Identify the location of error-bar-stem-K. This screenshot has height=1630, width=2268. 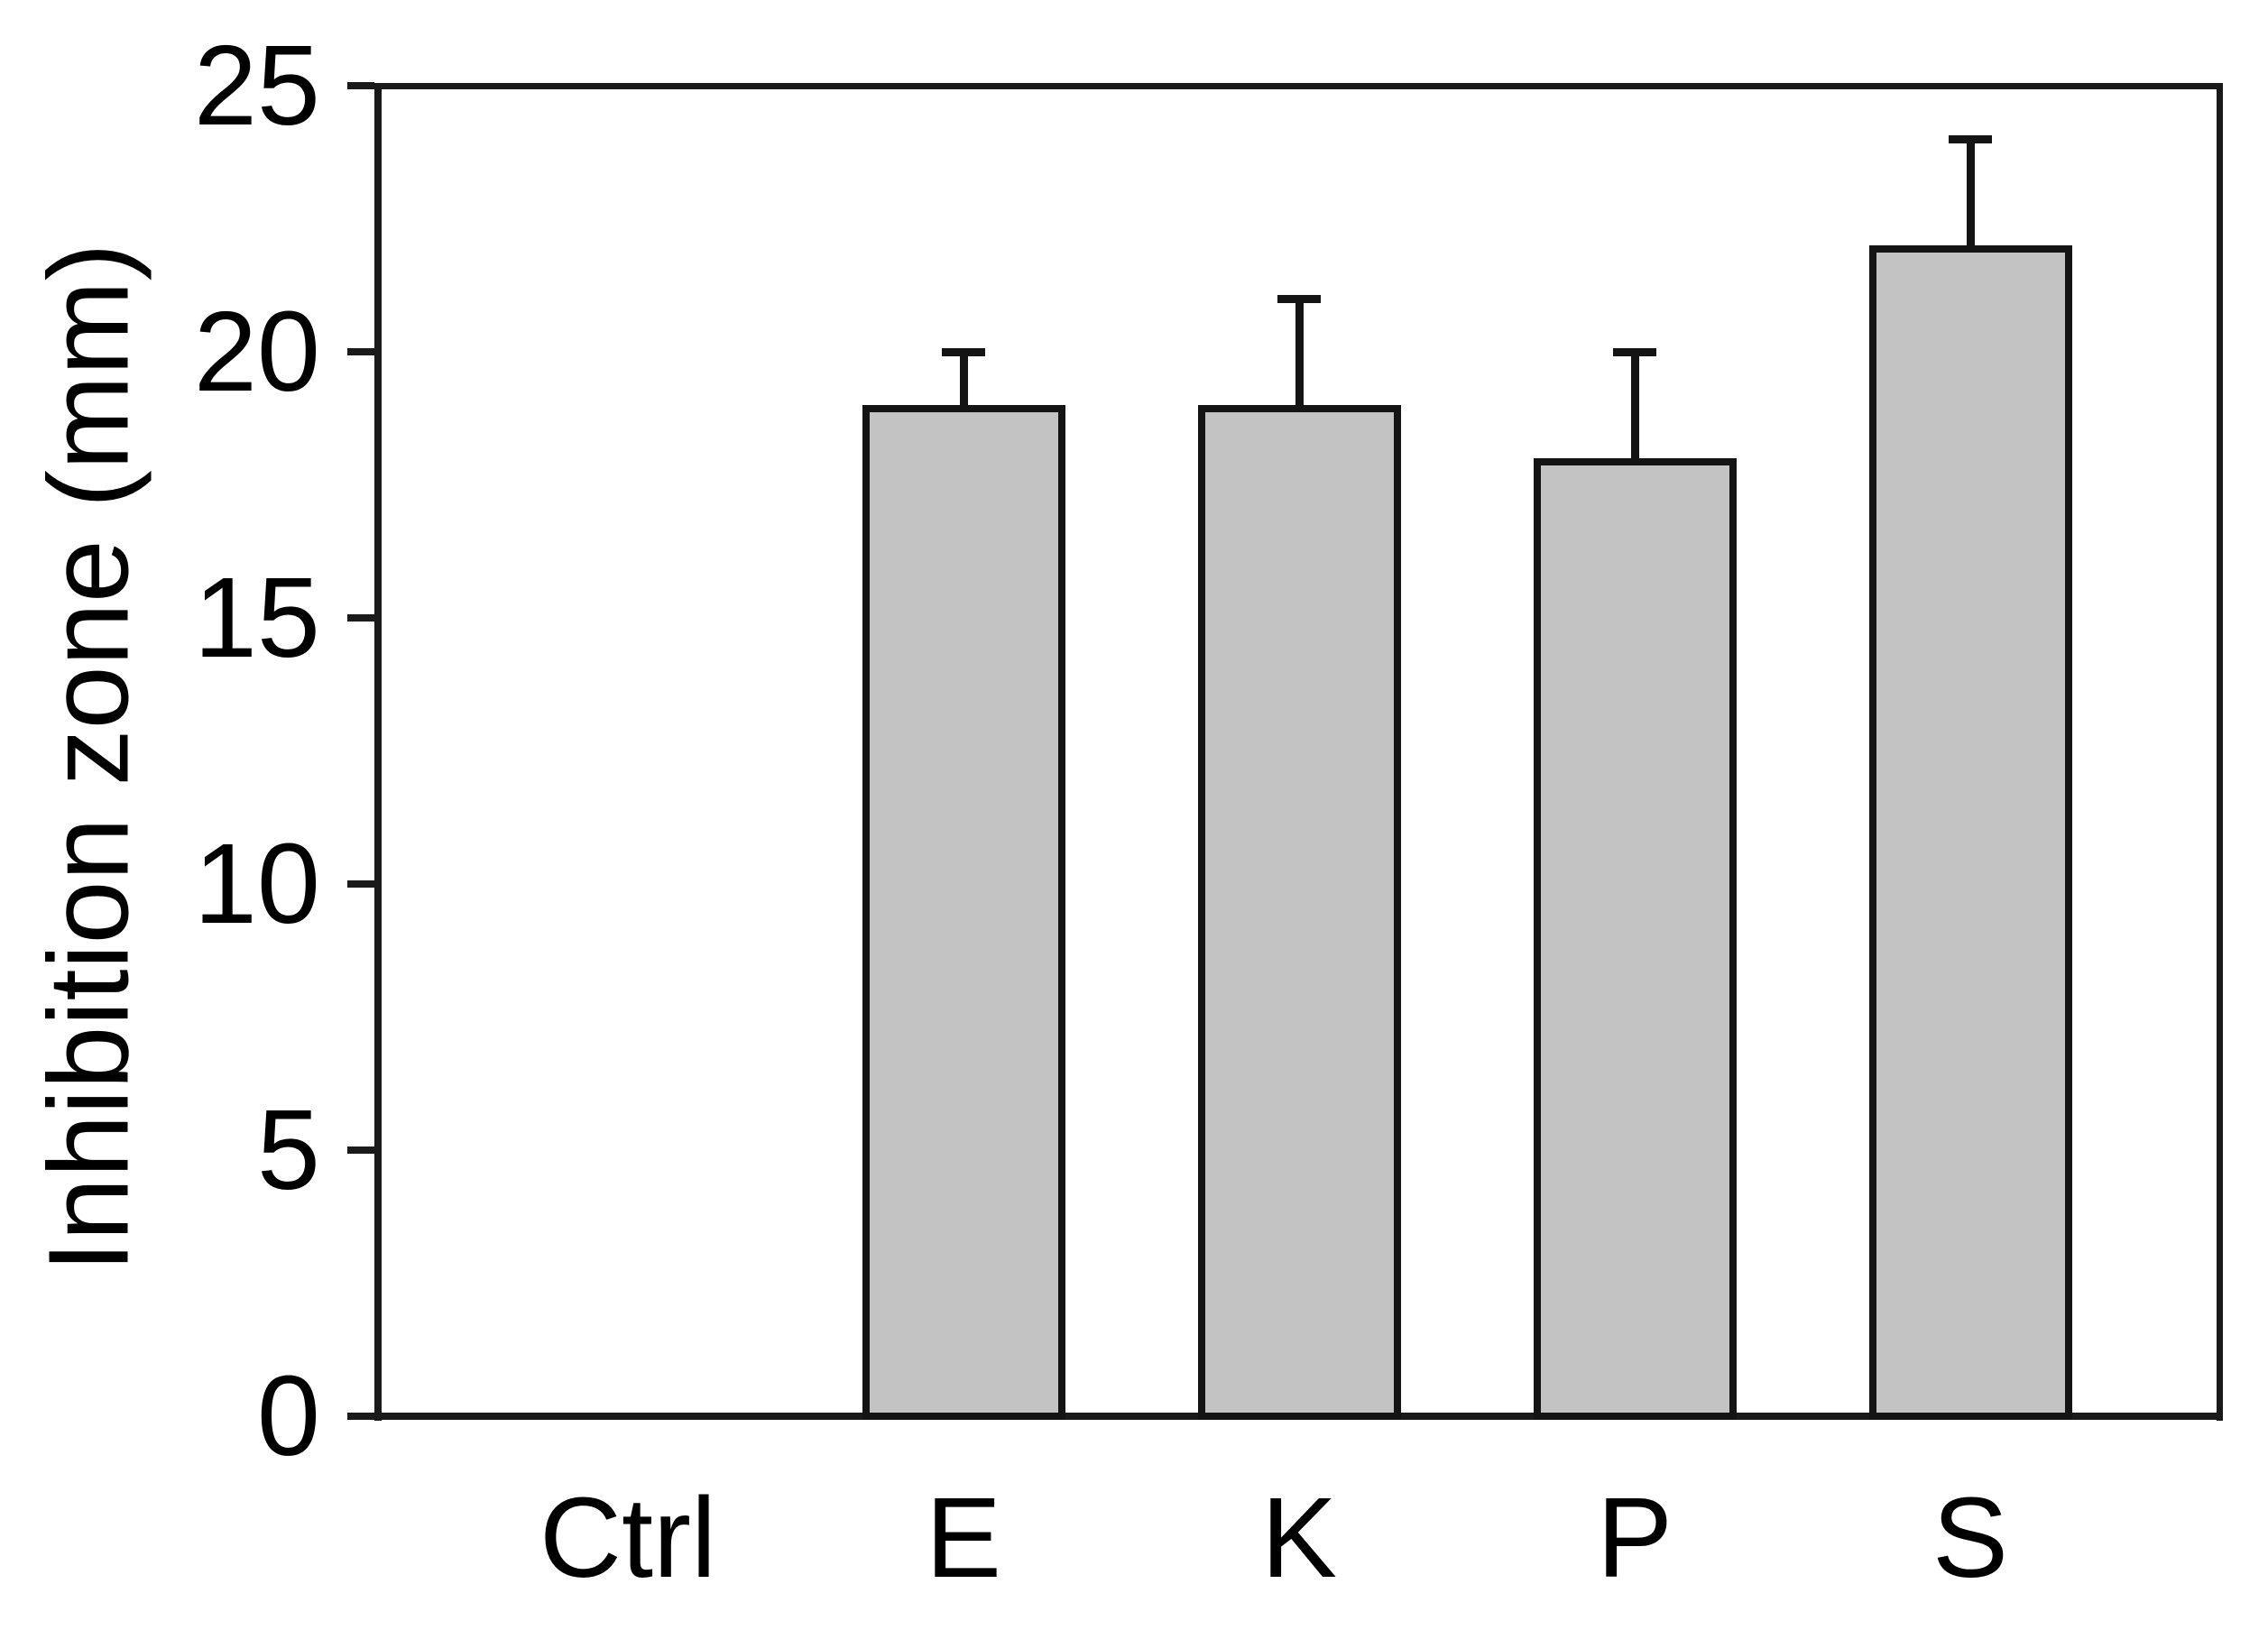
(1299, 352).